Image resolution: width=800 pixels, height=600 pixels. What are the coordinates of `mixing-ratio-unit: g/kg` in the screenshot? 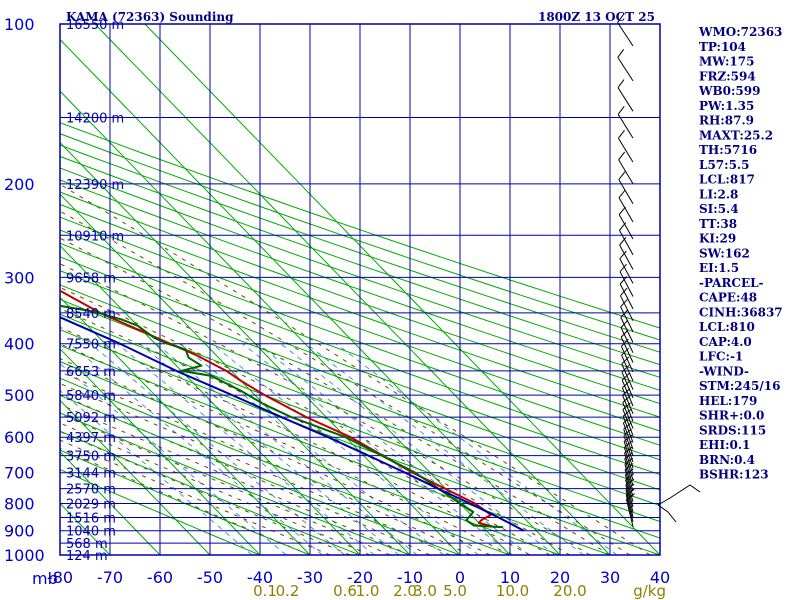 It's located at (649, 591).